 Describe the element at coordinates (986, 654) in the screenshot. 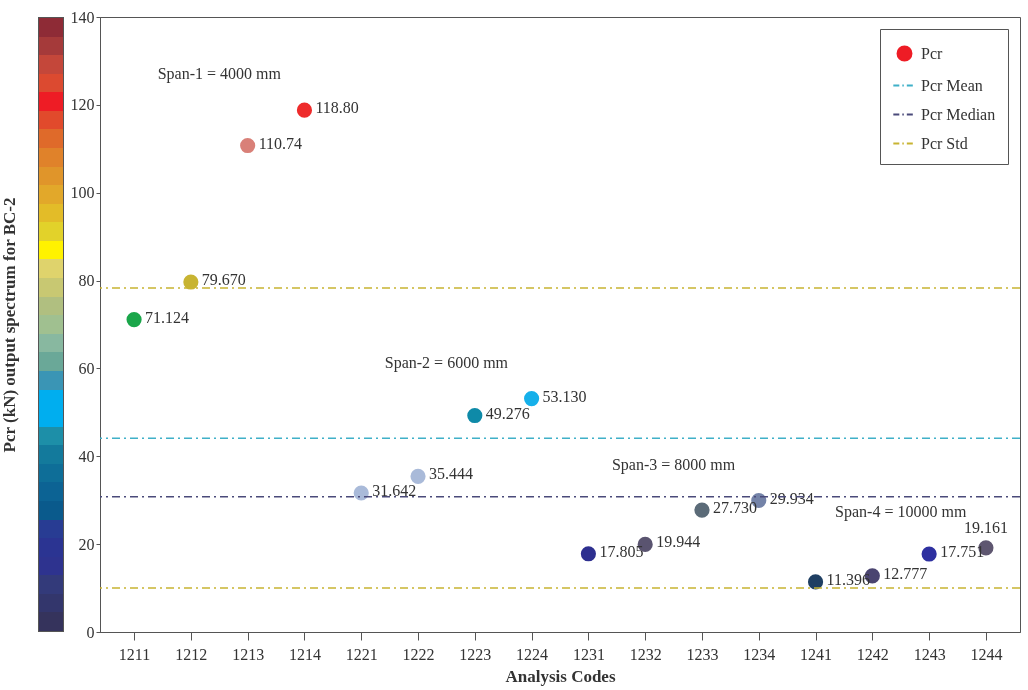

I see `x-tick-label: 1244` at that location.